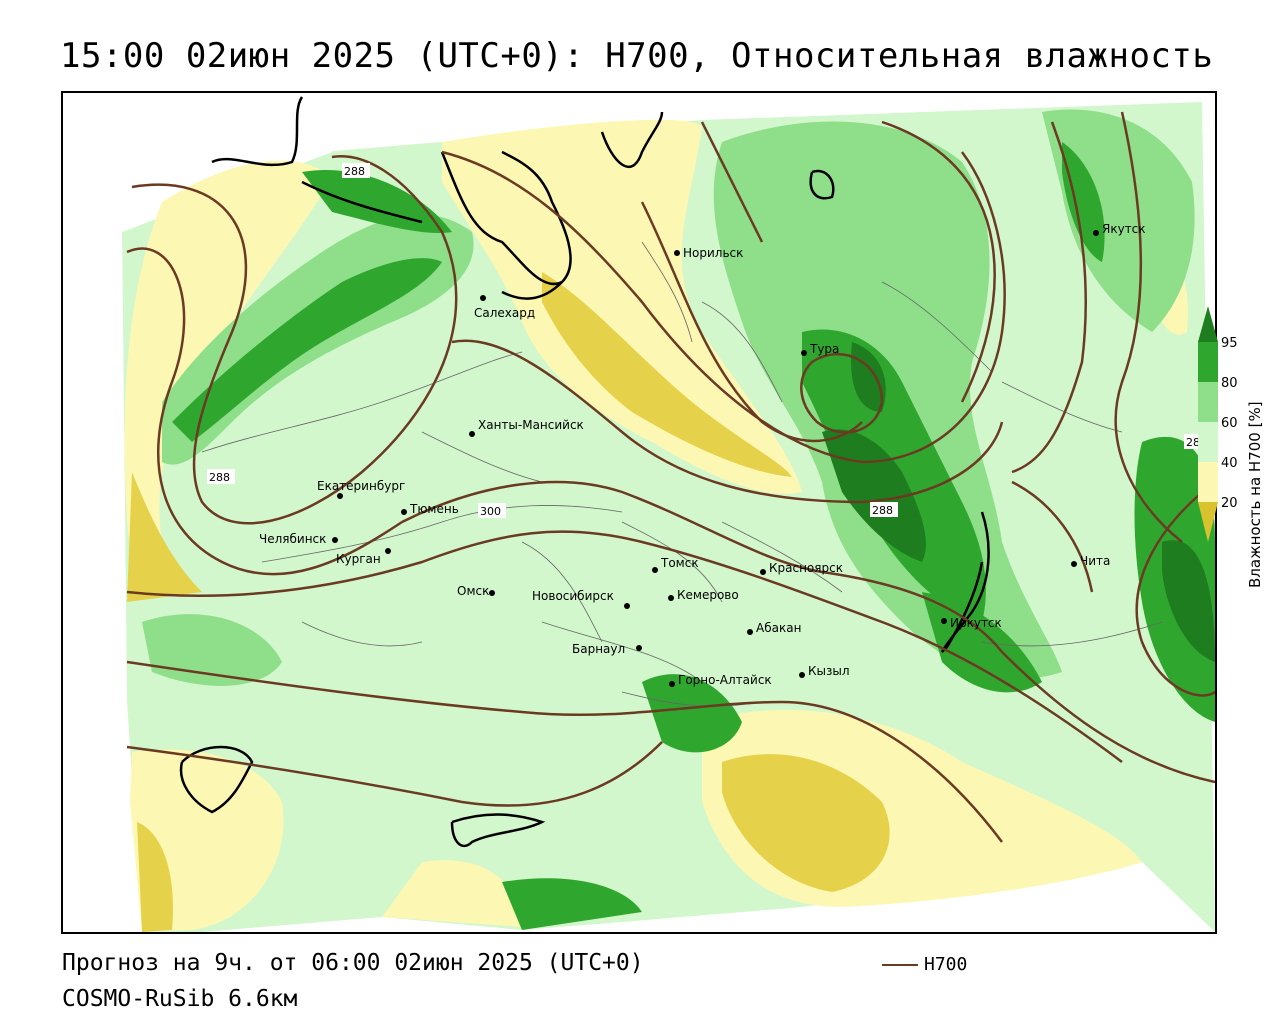 This screenshot has height=1024, width=1280. Describe the element at coordinates (1229, 463) in the screenshot. I see `colorbar-tick: 40` at that location.